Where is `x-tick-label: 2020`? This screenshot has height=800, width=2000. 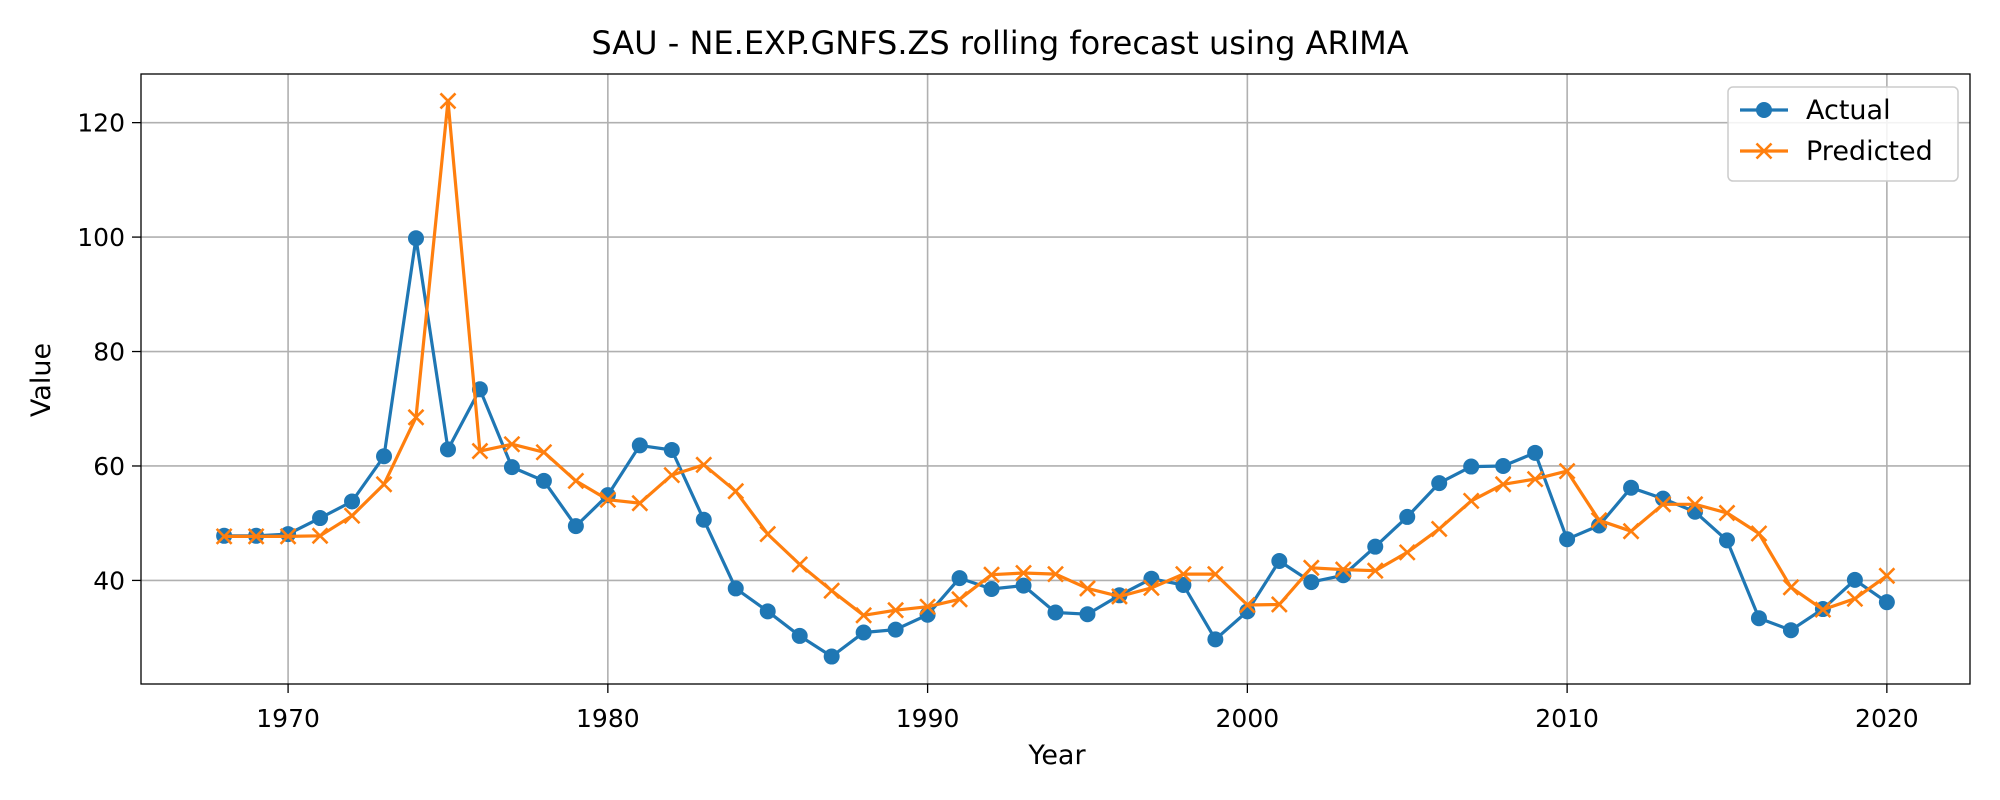
x-tick-label: 2020 is located at coordinates (1887, 718).